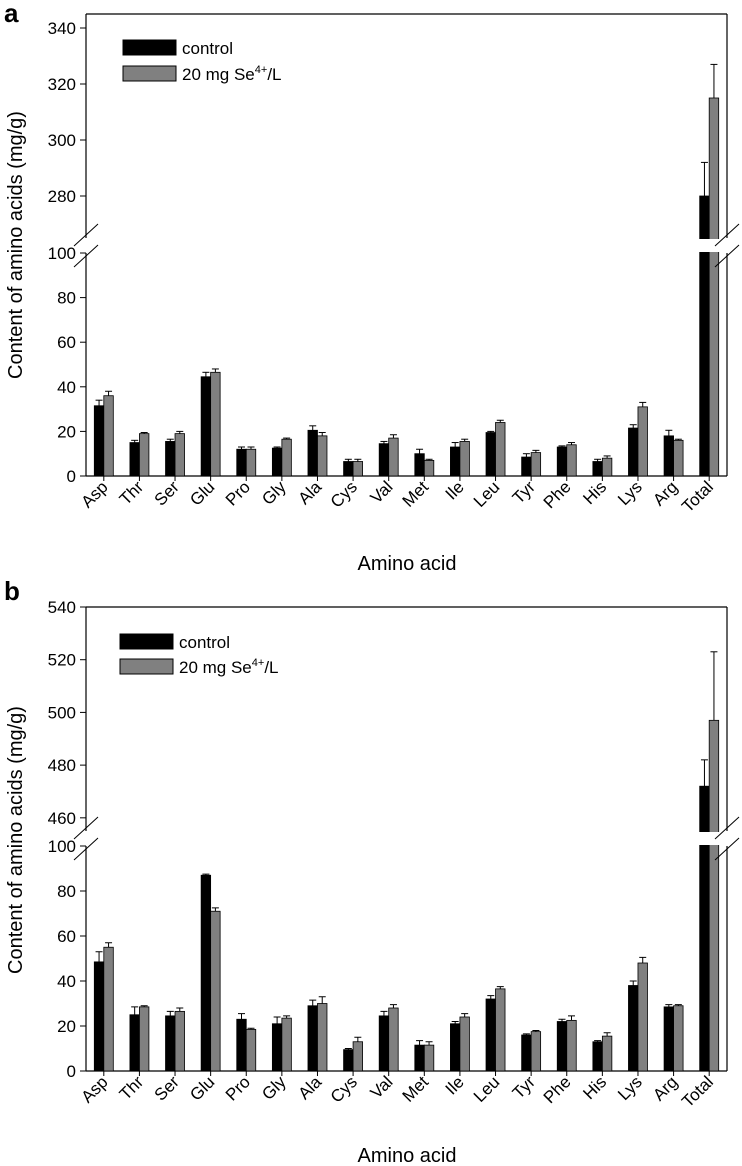 The width and height of the screenshot is (742, 1166). Describe the element at coordinates (66, 387) in the screenshot. I see `y-tick-label: 40` at that location.